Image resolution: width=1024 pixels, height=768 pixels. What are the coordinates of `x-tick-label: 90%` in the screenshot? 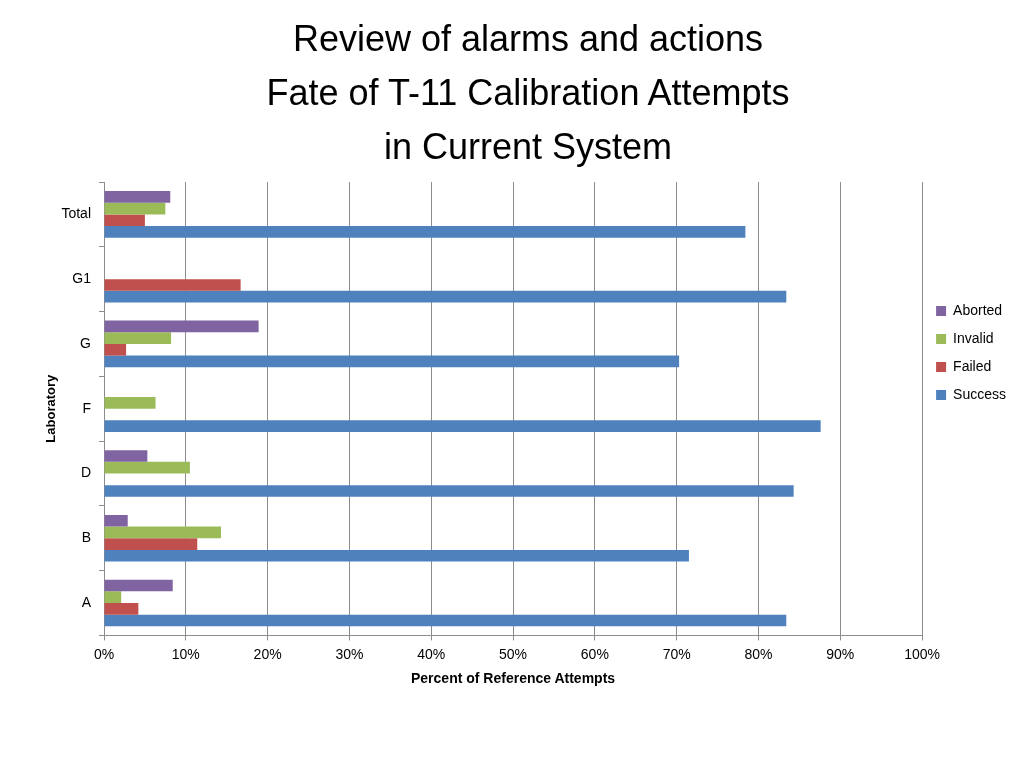 It's located at (840, 653).